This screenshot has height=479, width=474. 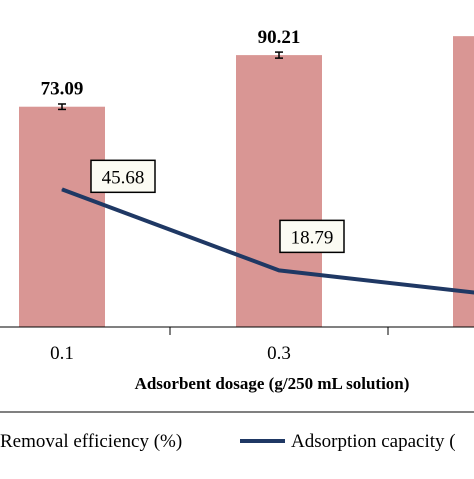 I want to click on bar-value-label: 73.09, so click(x=62, y=89).